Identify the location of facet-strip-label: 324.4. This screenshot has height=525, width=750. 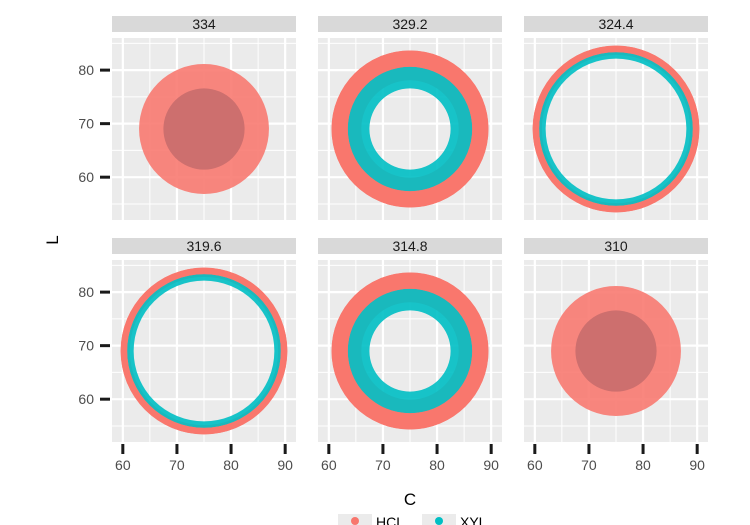
(615, 24).